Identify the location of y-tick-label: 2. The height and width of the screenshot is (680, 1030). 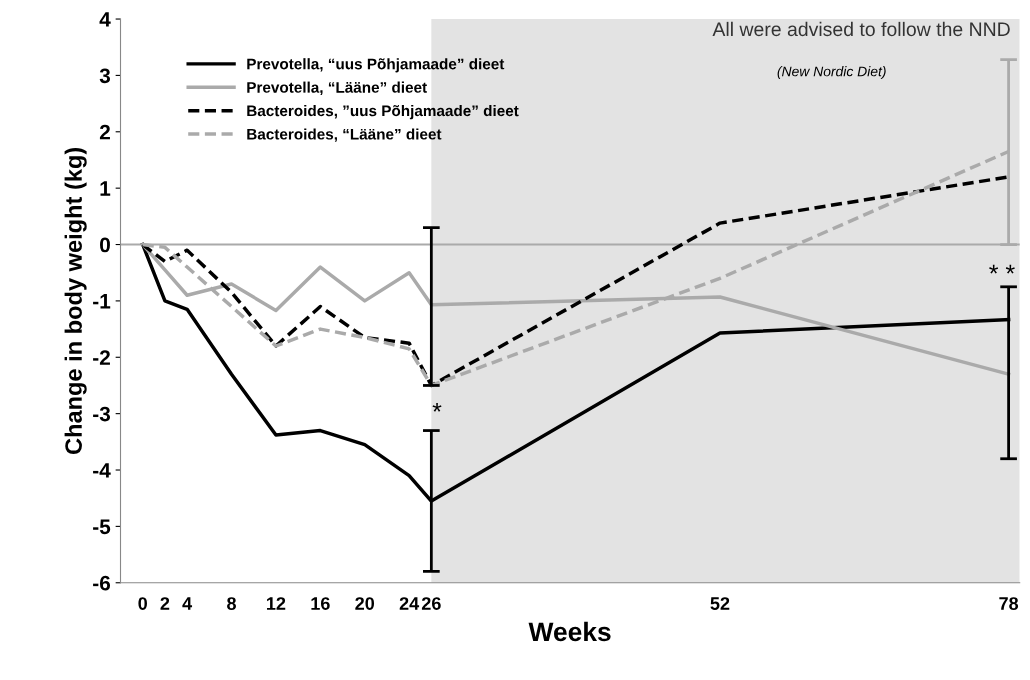
(104, 132).